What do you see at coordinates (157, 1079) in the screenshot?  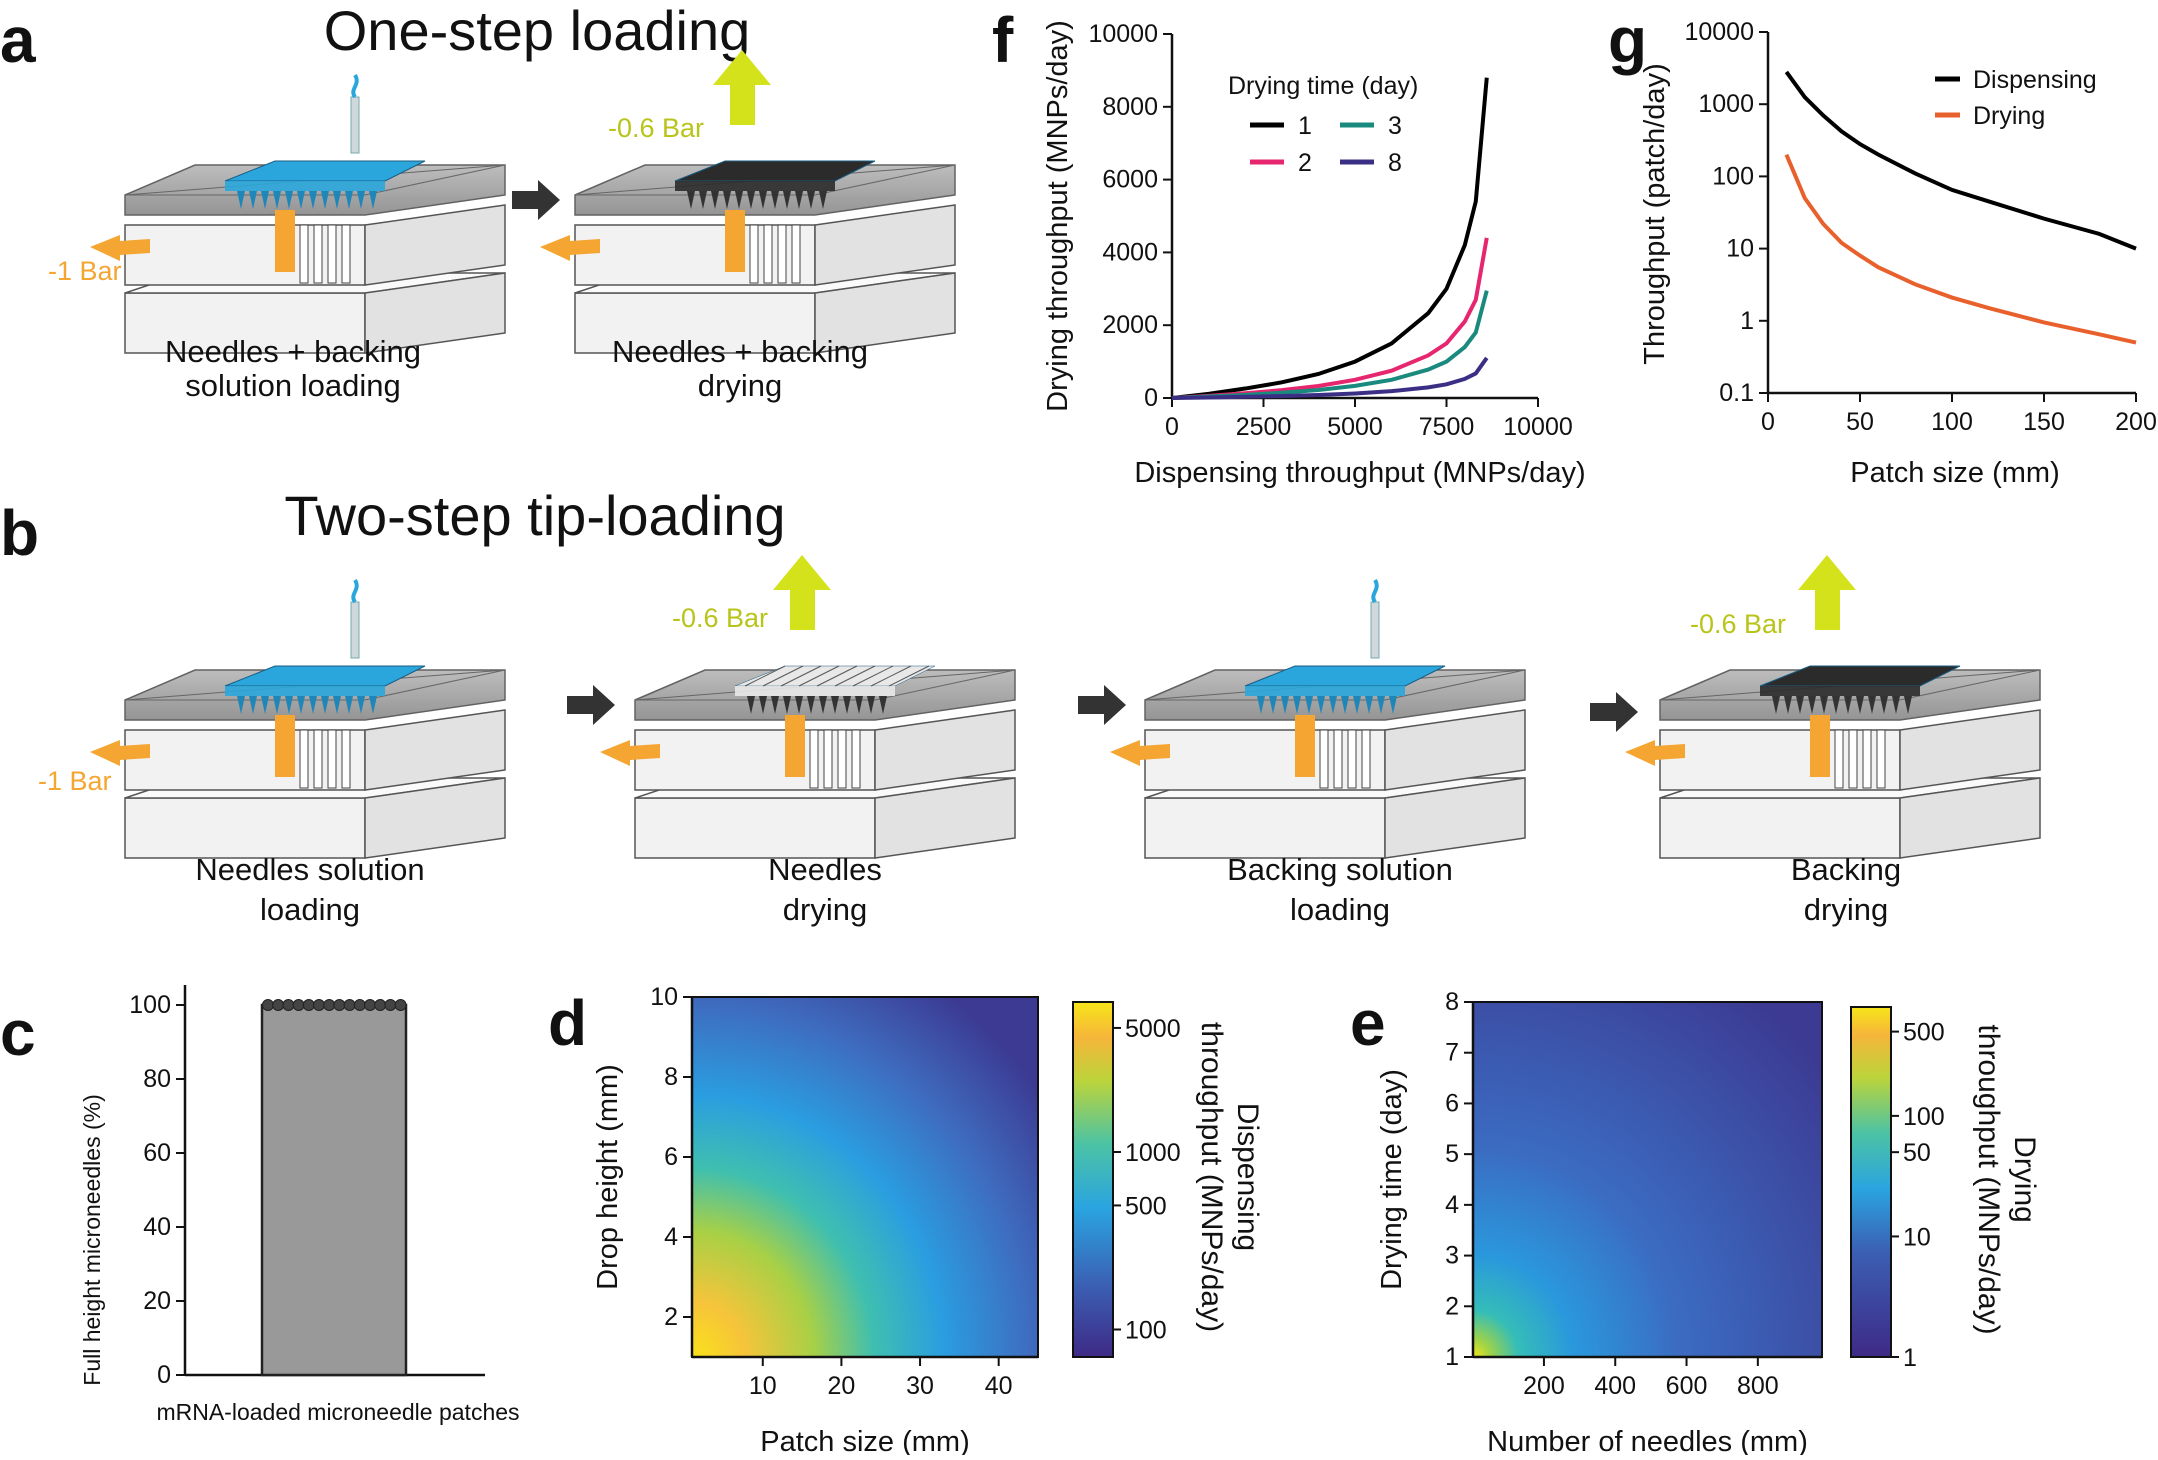 I see `y-tick-label: 80` at bounding box center [157, 1079].